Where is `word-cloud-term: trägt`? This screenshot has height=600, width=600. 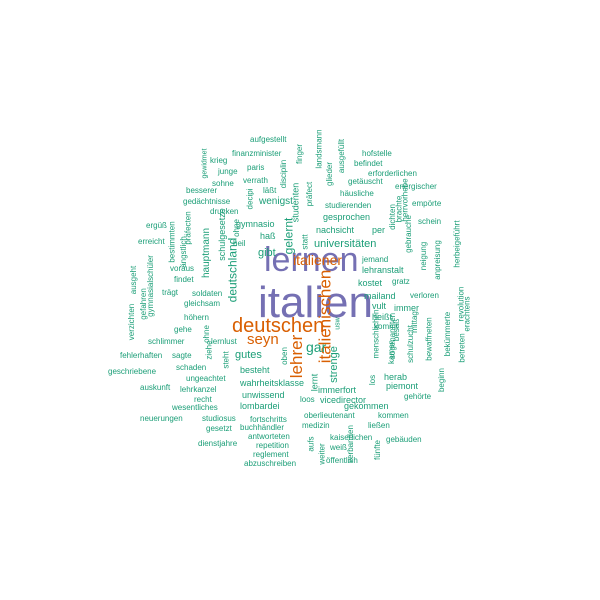
word-cloud-term: trägt is located at coordinates (170, 292).